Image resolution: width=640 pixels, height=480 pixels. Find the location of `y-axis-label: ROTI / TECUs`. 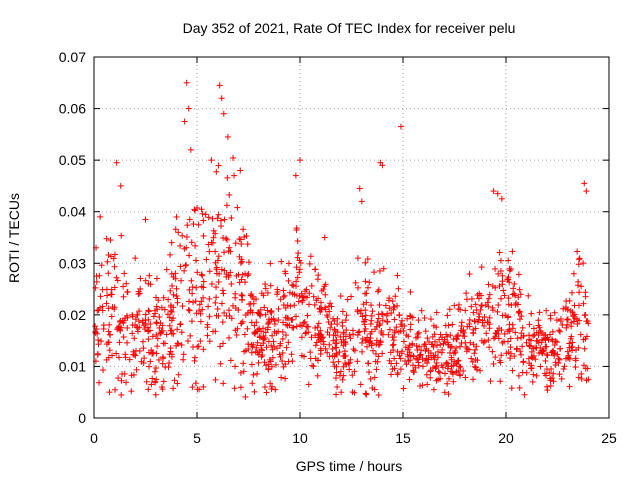

y-axis-label: ROTI / TECUs is located at coordinates (14, 238).